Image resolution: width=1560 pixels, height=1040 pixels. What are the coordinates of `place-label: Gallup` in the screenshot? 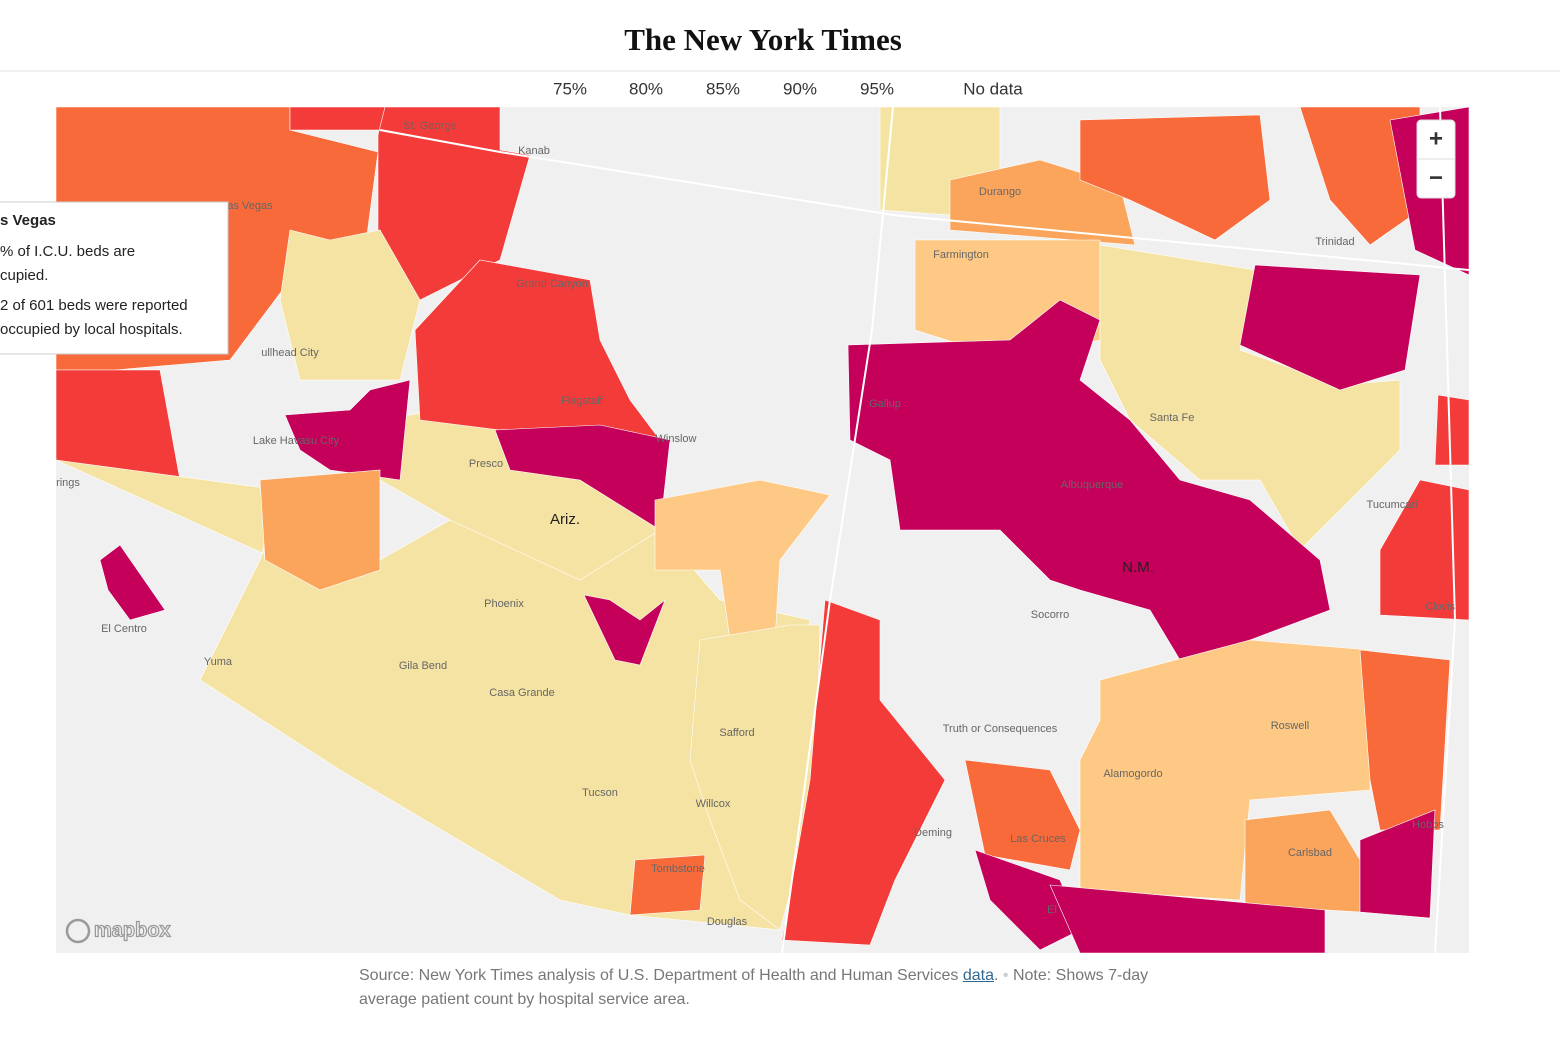 It's located at (885, 404).